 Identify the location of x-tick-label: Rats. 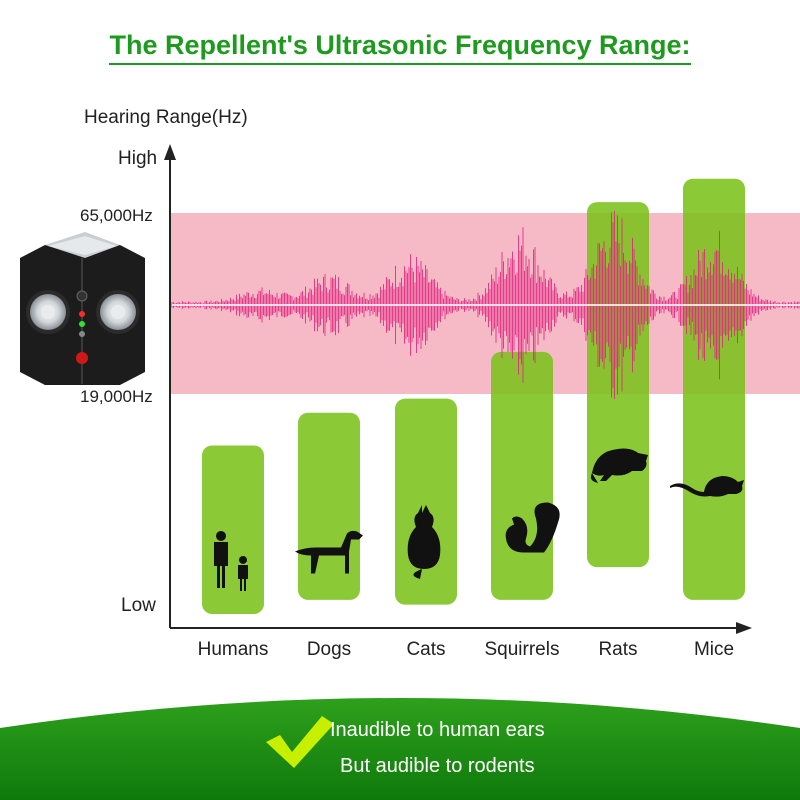
(617, 649).